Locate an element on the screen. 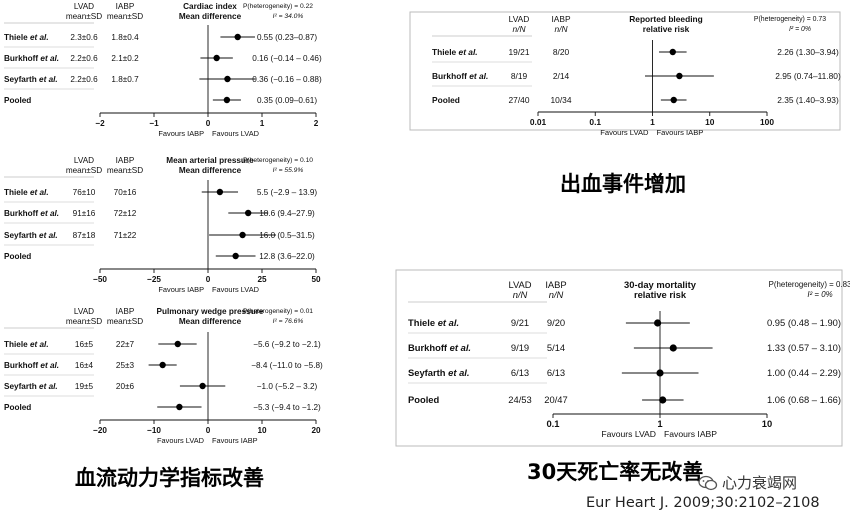  group-b-value: 72±12 is located at coordinates (125, 213).